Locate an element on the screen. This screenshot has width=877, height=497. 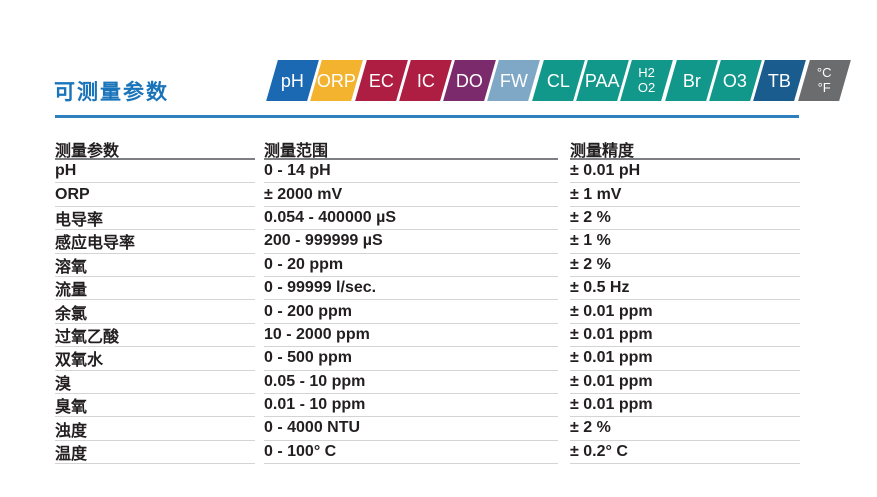
badge-label: EC is located at coordinates (381, 80).